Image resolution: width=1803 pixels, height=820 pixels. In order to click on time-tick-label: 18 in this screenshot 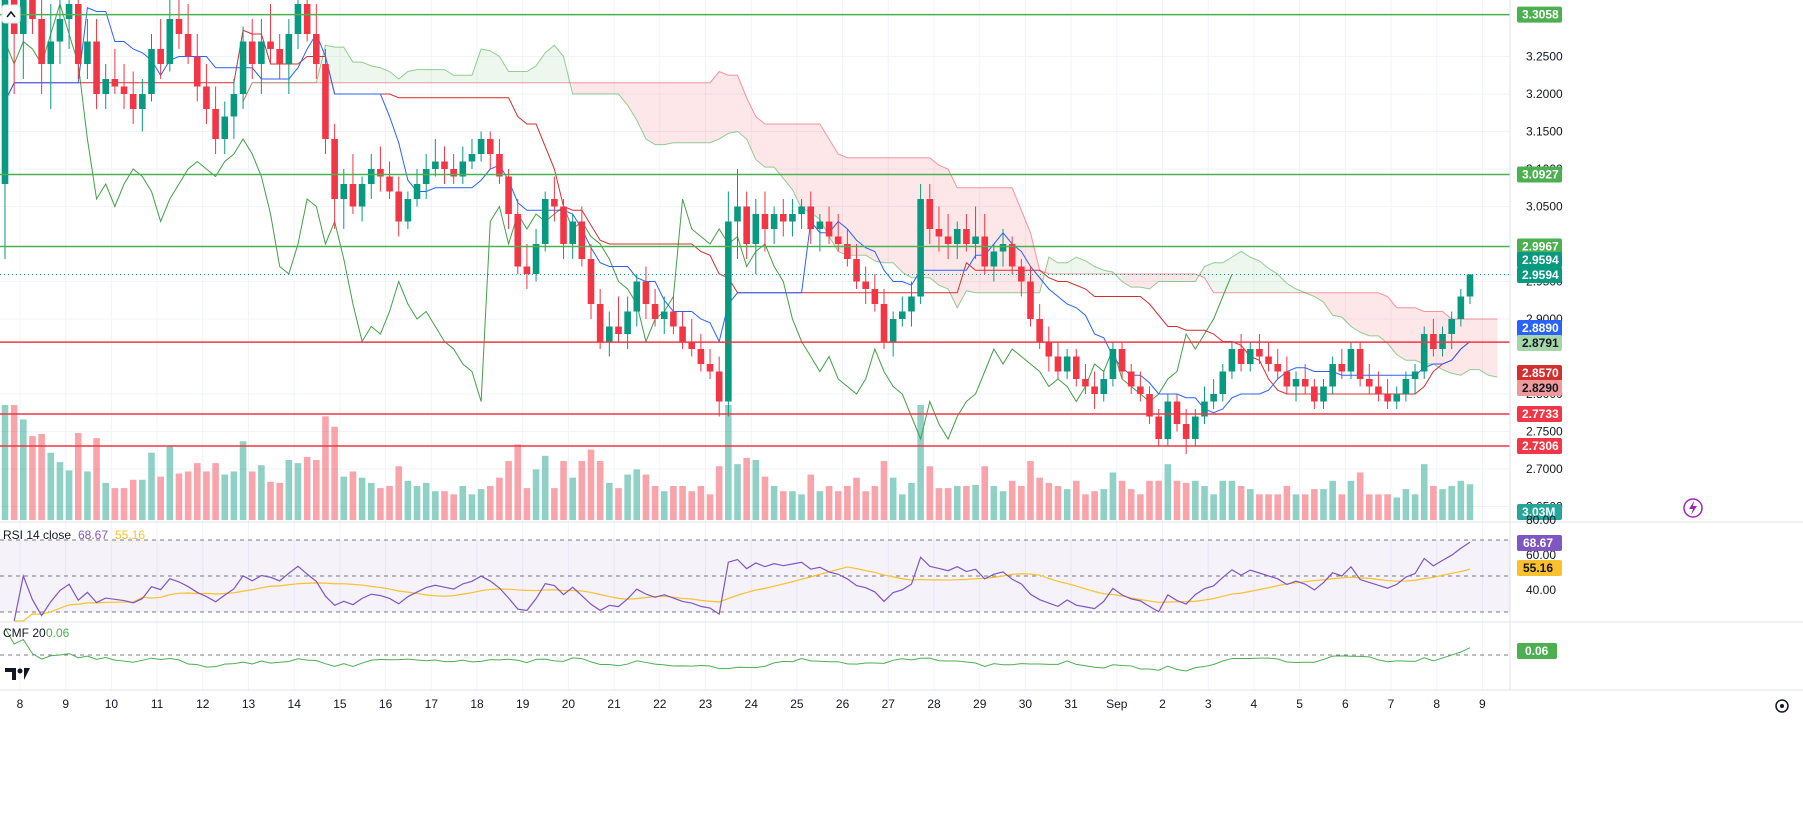, I will do `click(477, 704)`.